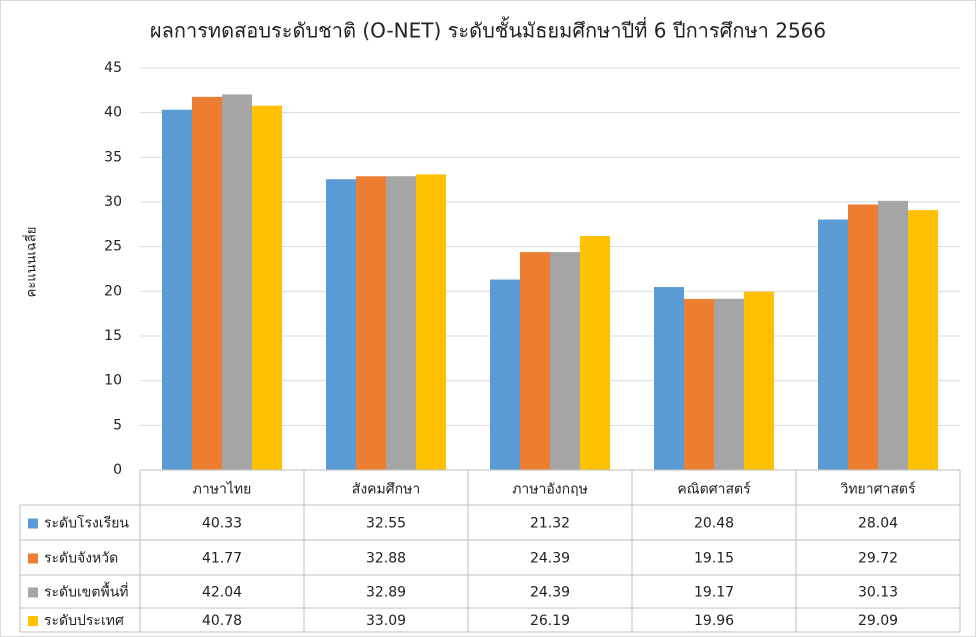 This screenshot has width=976, height=637. What do you see at coordinates (117, 470) in the screenshot?
I see `y-tick-label: 0` at bounding box center [117, 470].